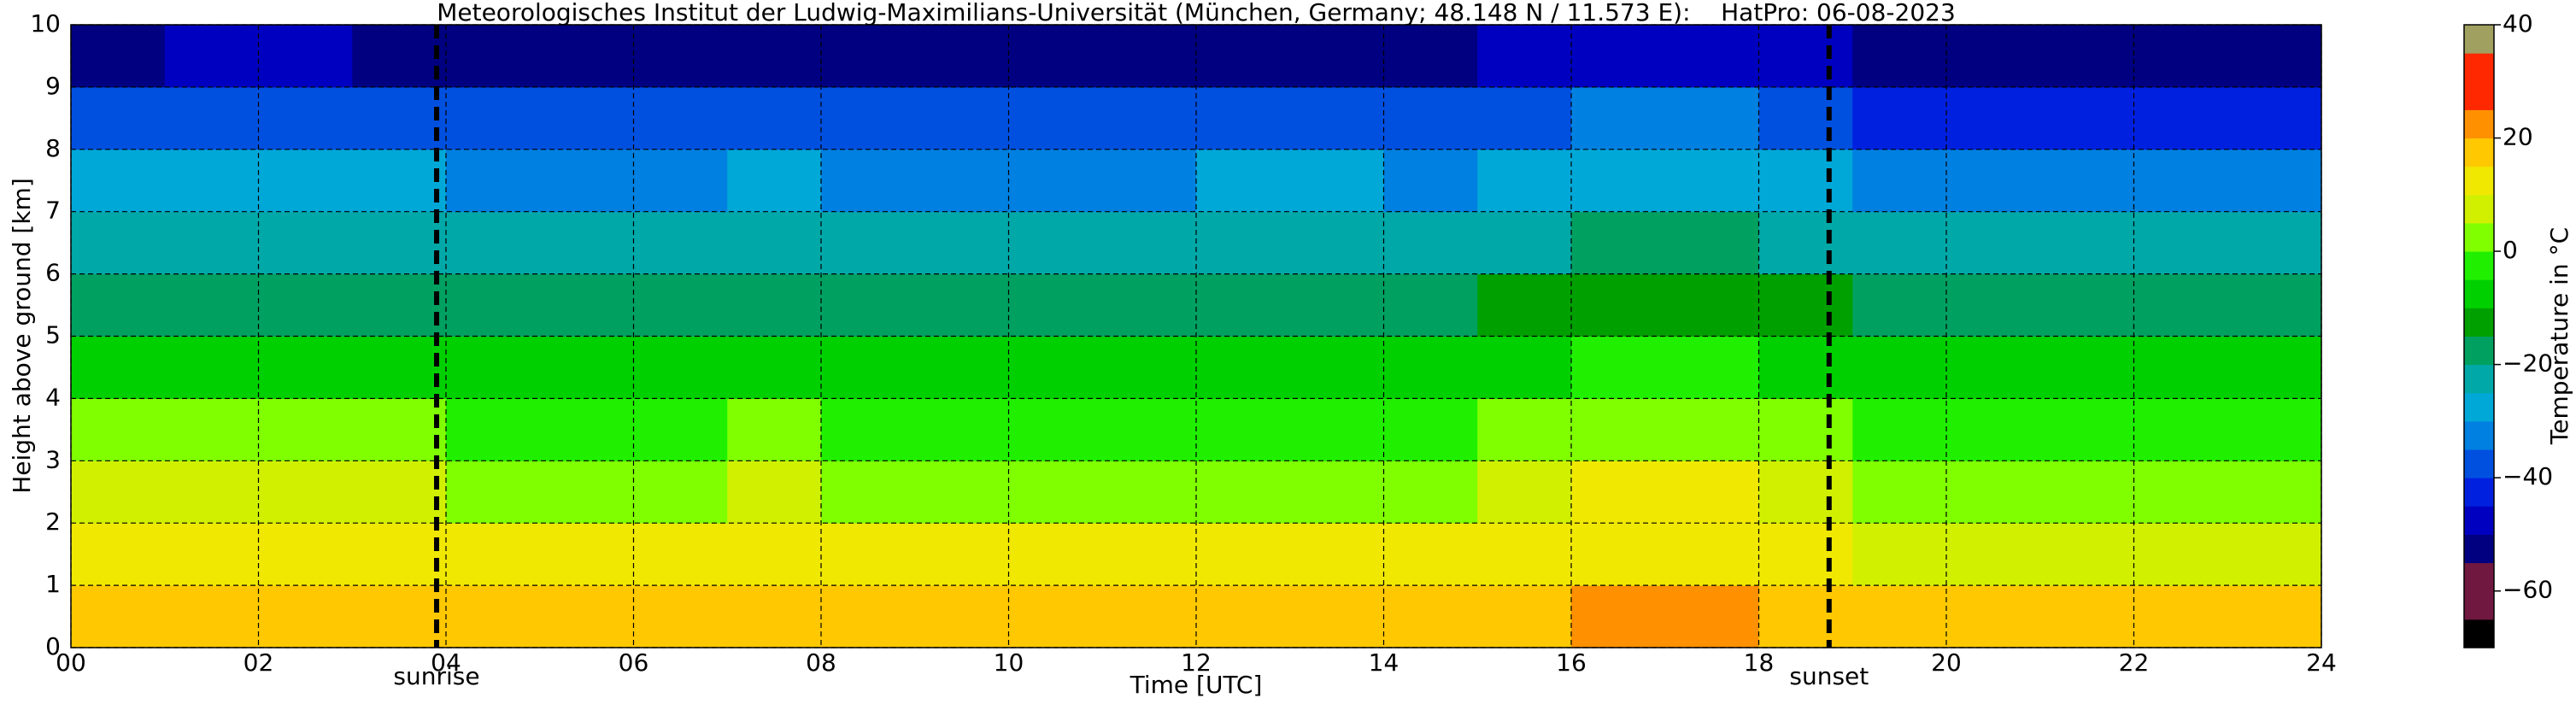  Describe the element at coordinates (1571, 662) in the screenshot. I see `x-tick-label: 16` at that location.